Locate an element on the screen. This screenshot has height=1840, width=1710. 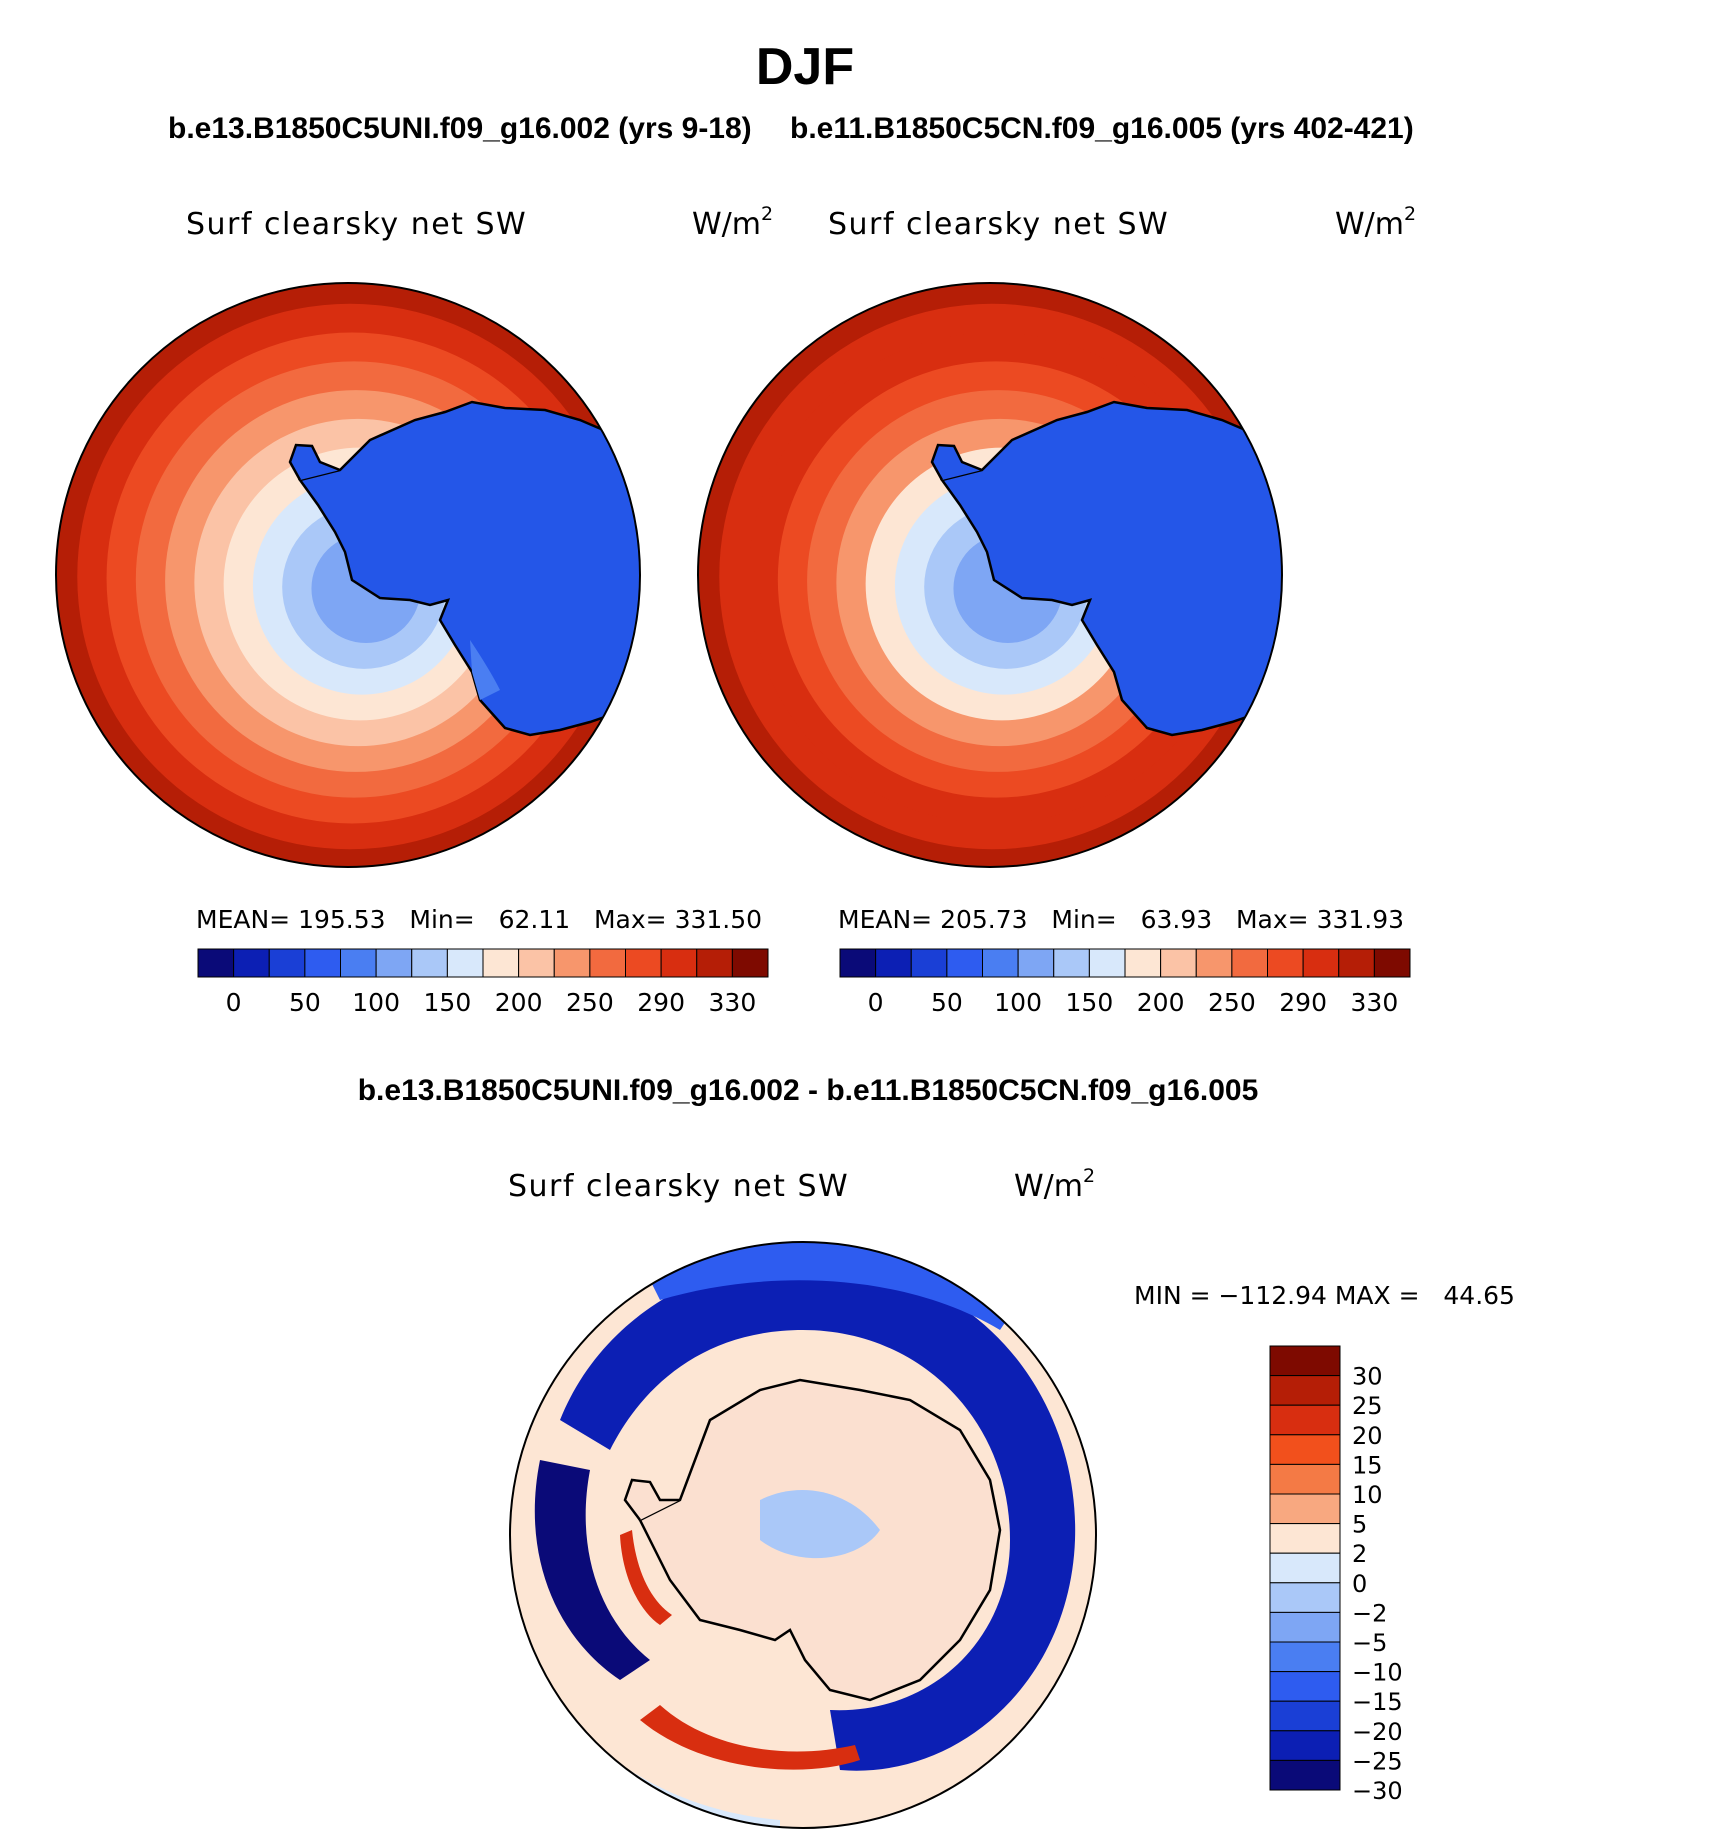
panel-1-units: W/m2 is located at coordinates (732, 222).